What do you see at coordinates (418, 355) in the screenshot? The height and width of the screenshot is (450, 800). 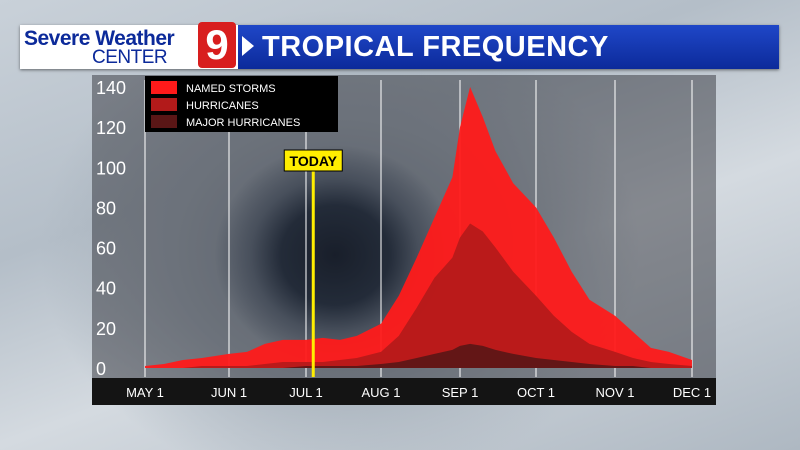 I see `series-area-major-hurricanes` at bounding box center [418, 355].